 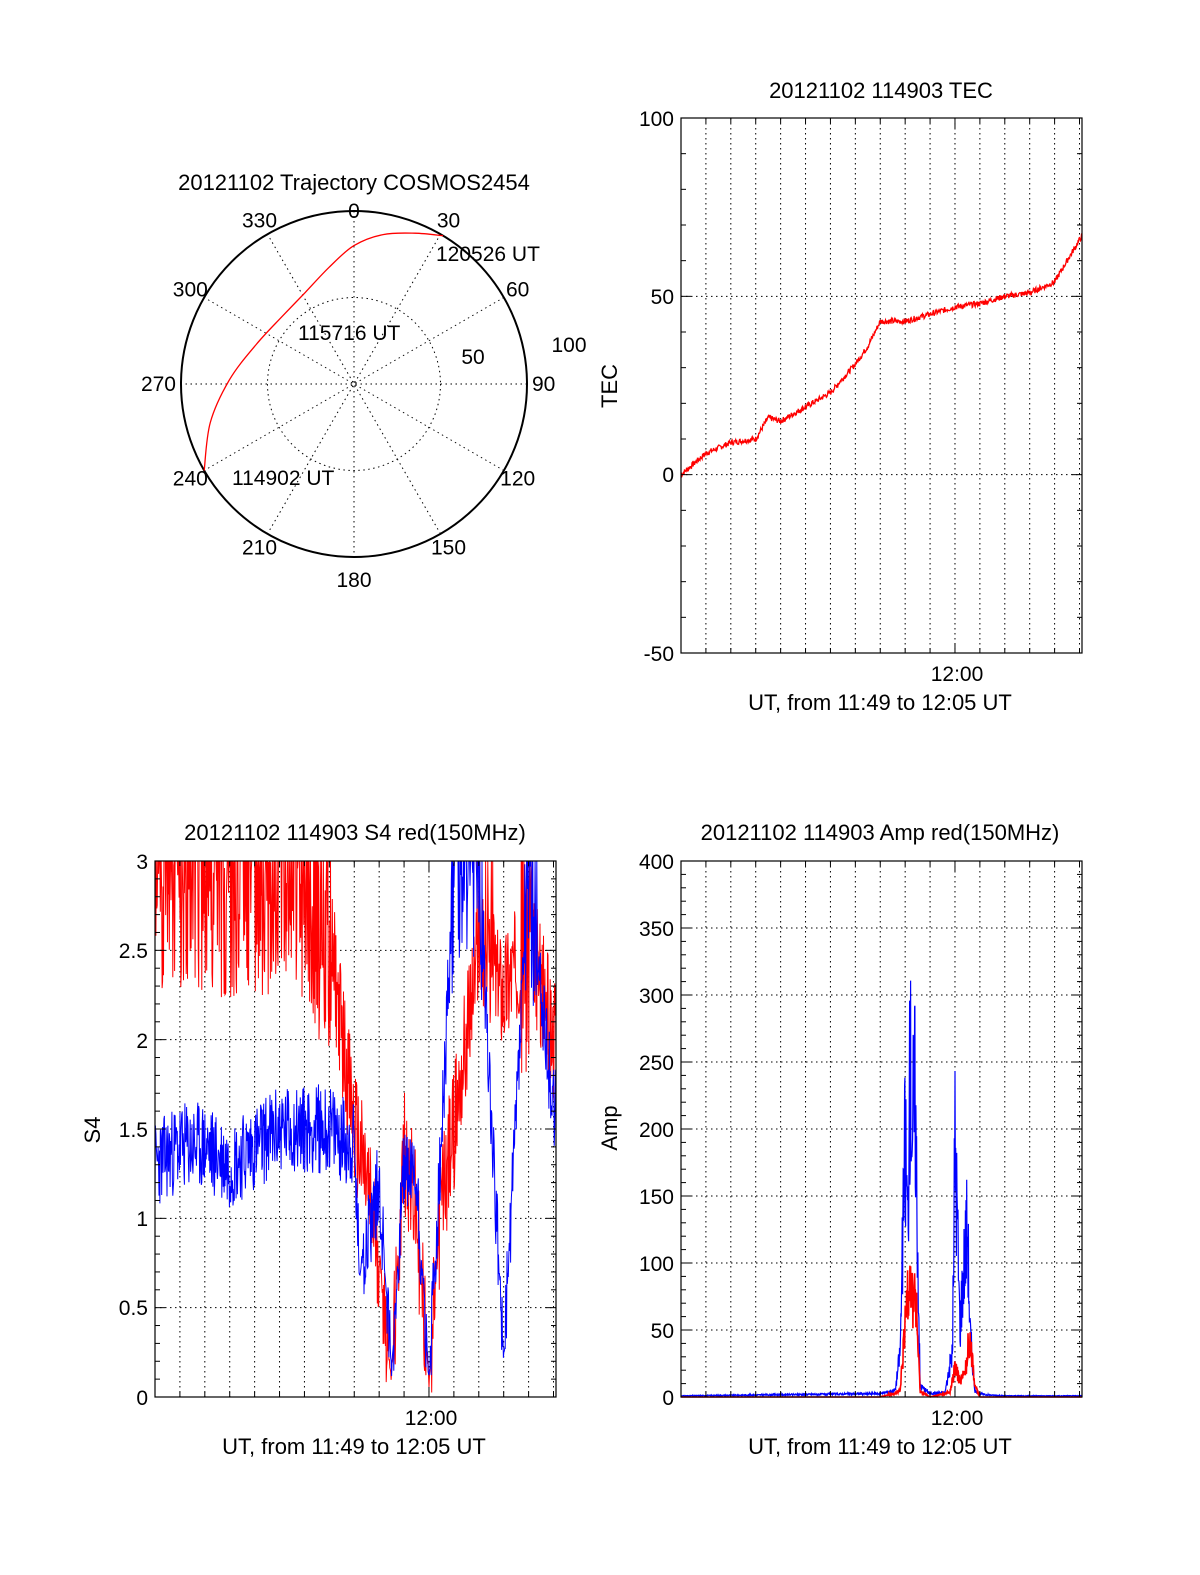 I want to click on tec-ticks, so click(x=881, y=385).